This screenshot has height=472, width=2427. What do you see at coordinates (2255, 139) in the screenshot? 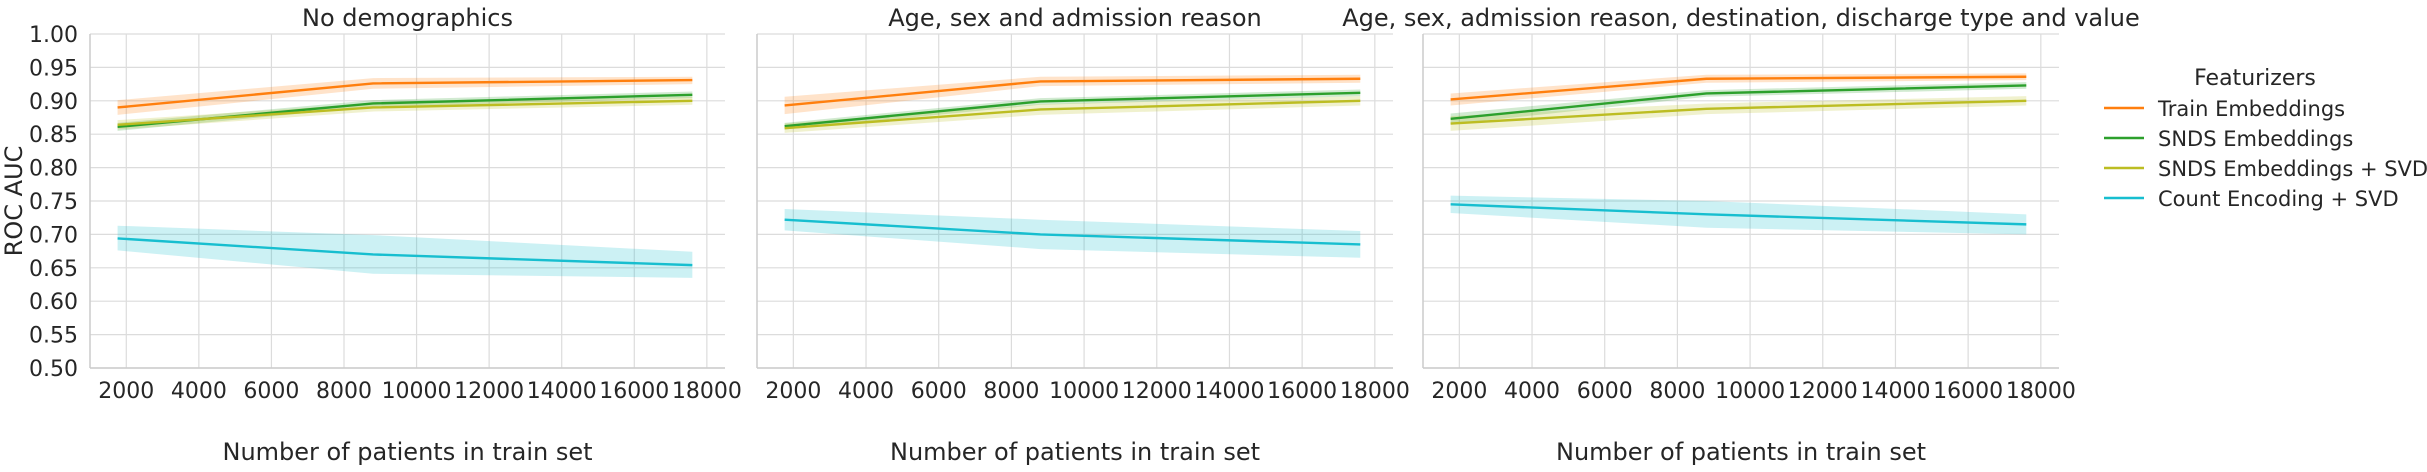
I see `legend-label: SNDS Embeddings` at bounding box center [2255, 139].